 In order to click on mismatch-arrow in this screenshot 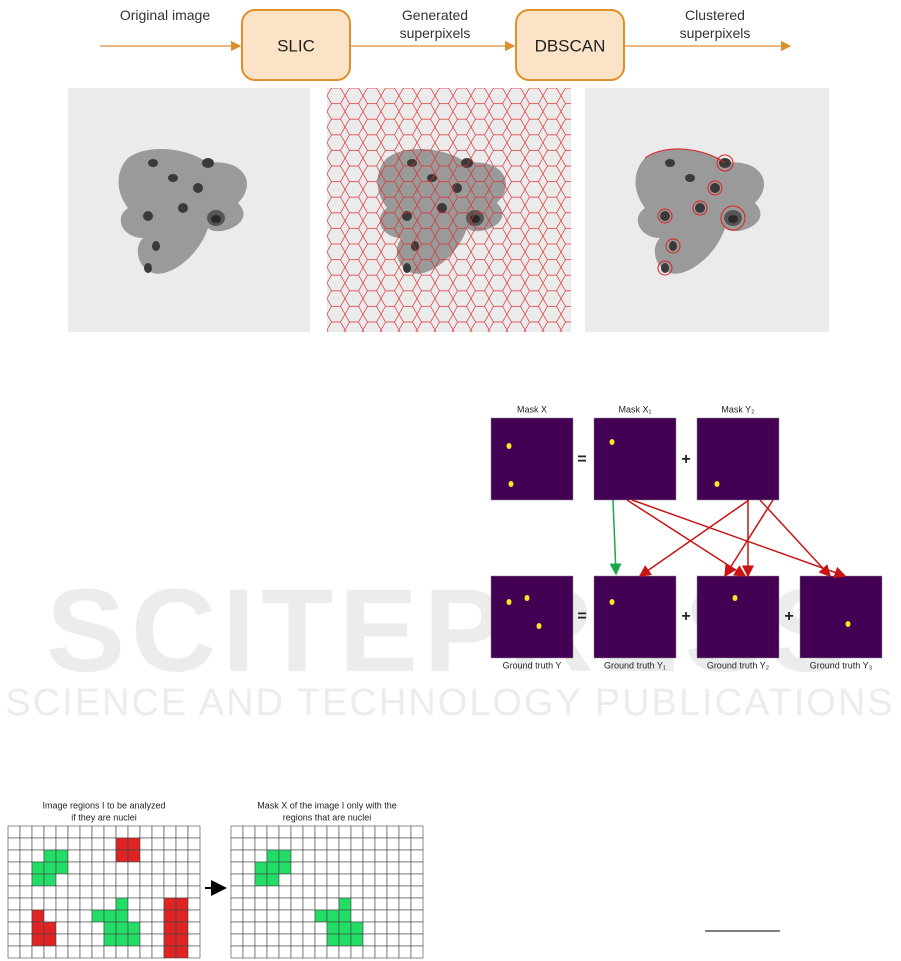, I will do `click(795, 538)`.